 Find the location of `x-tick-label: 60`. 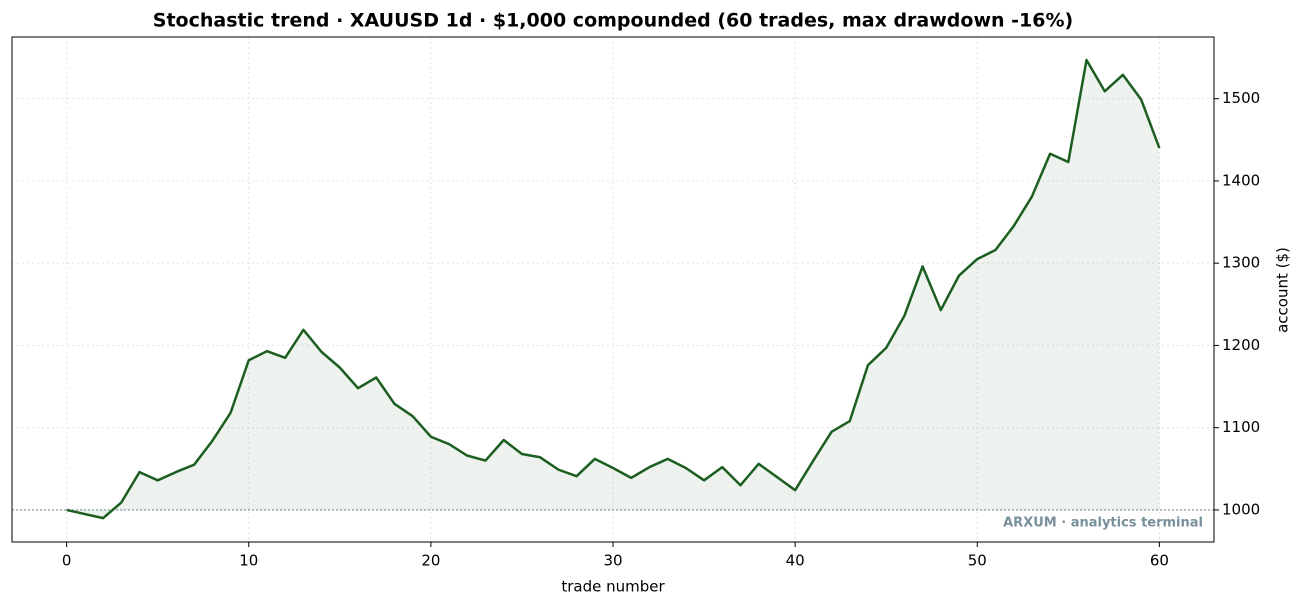

x-tick-label: 60 is located at coordinates (1159, 561).